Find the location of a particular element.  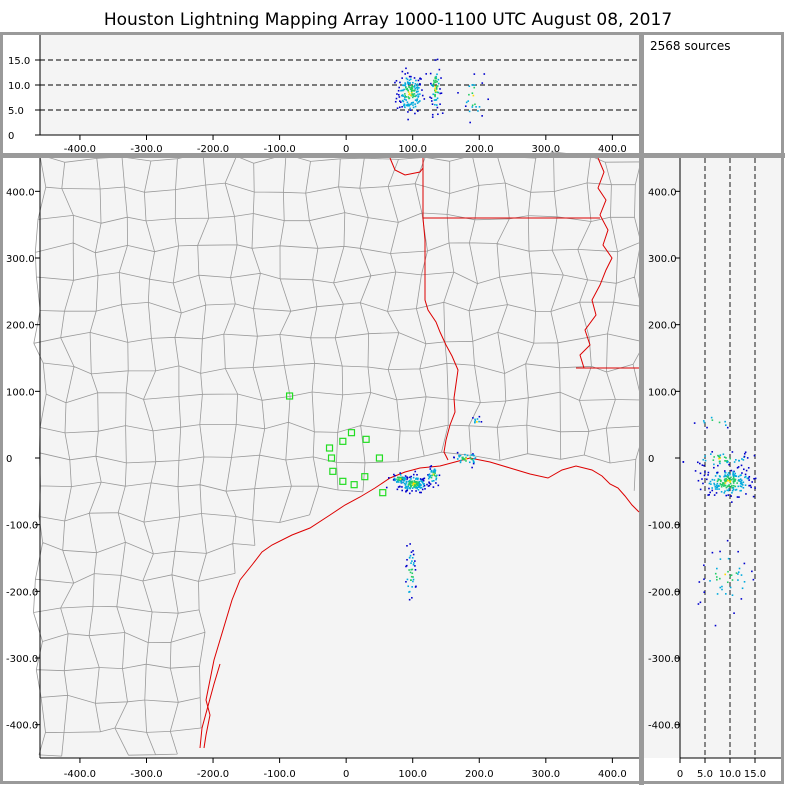

ns-altitude-y-tick-label: 0 is located at coordinates (651, 459).